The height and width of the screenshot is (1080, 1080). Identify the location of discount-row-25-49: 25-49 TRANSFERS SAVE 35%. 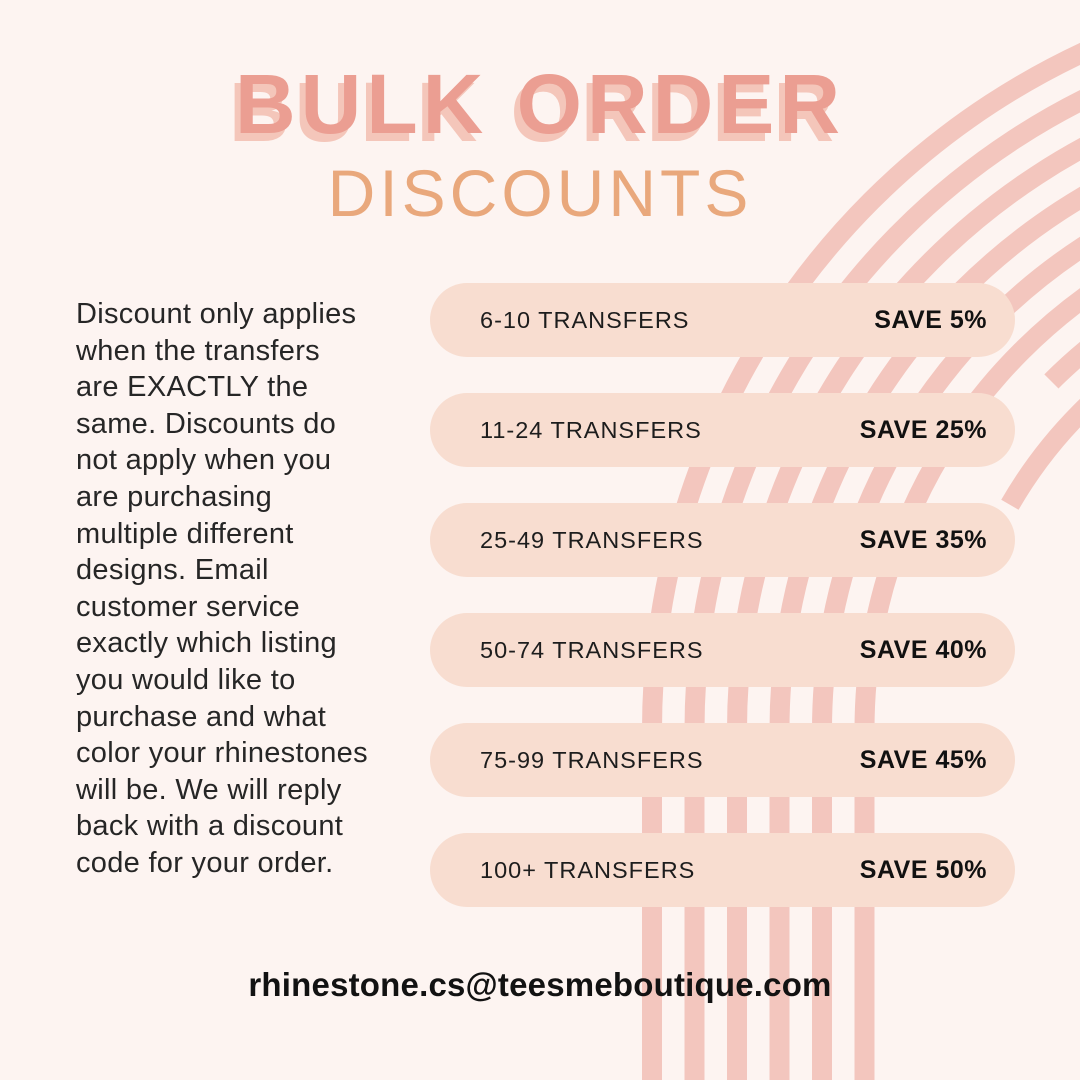
(722, 540).